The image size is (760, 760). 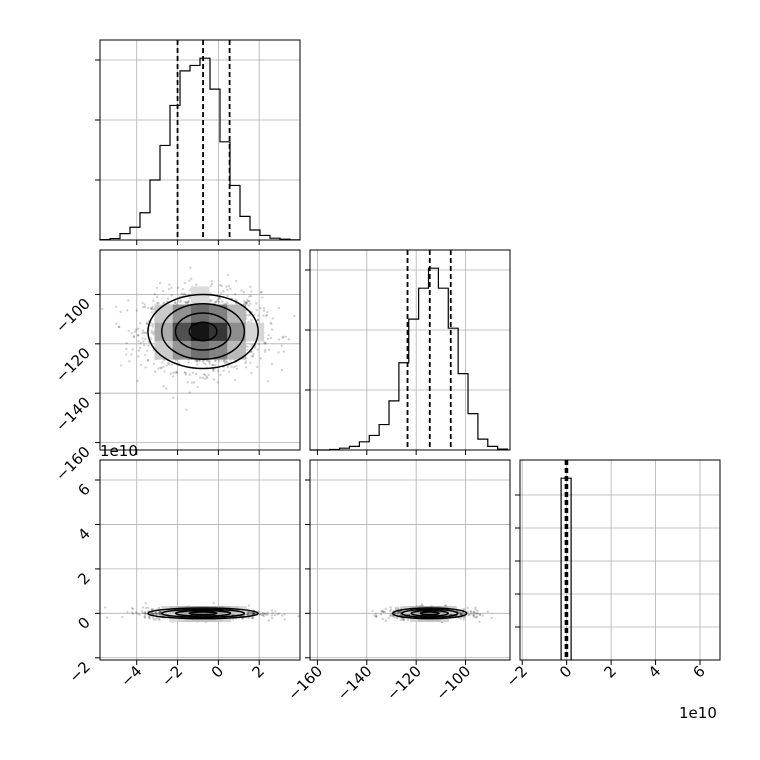 What do you see at coordinates (698, 713) in the screenshot?
I see `x-offset-label: 1e10` at bounding box center [698, 713].